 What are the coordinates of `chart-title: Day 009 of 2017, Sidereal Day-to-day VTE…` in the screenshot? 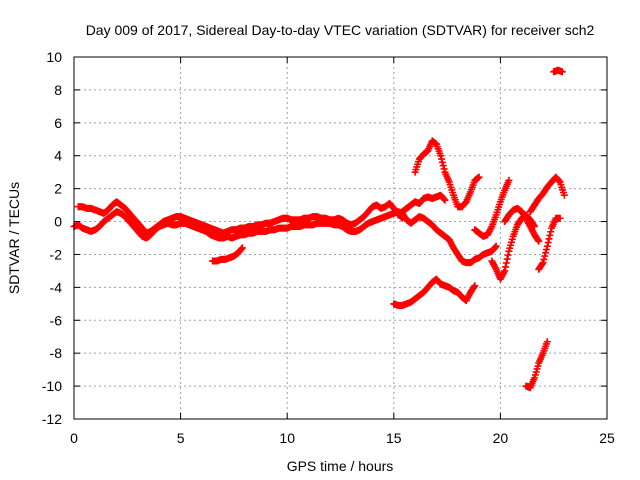 It's located at (340, 30).